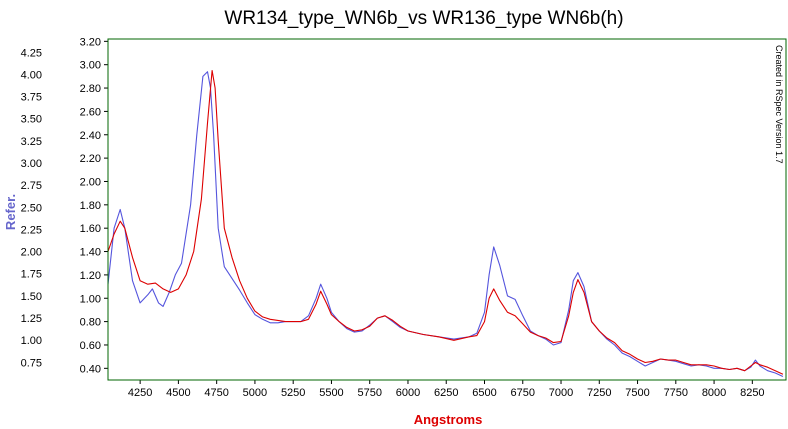  Describe the element at coordinates (31, 297) in the screenshot. I see `left-y-tick-label: 1.50` at that location.